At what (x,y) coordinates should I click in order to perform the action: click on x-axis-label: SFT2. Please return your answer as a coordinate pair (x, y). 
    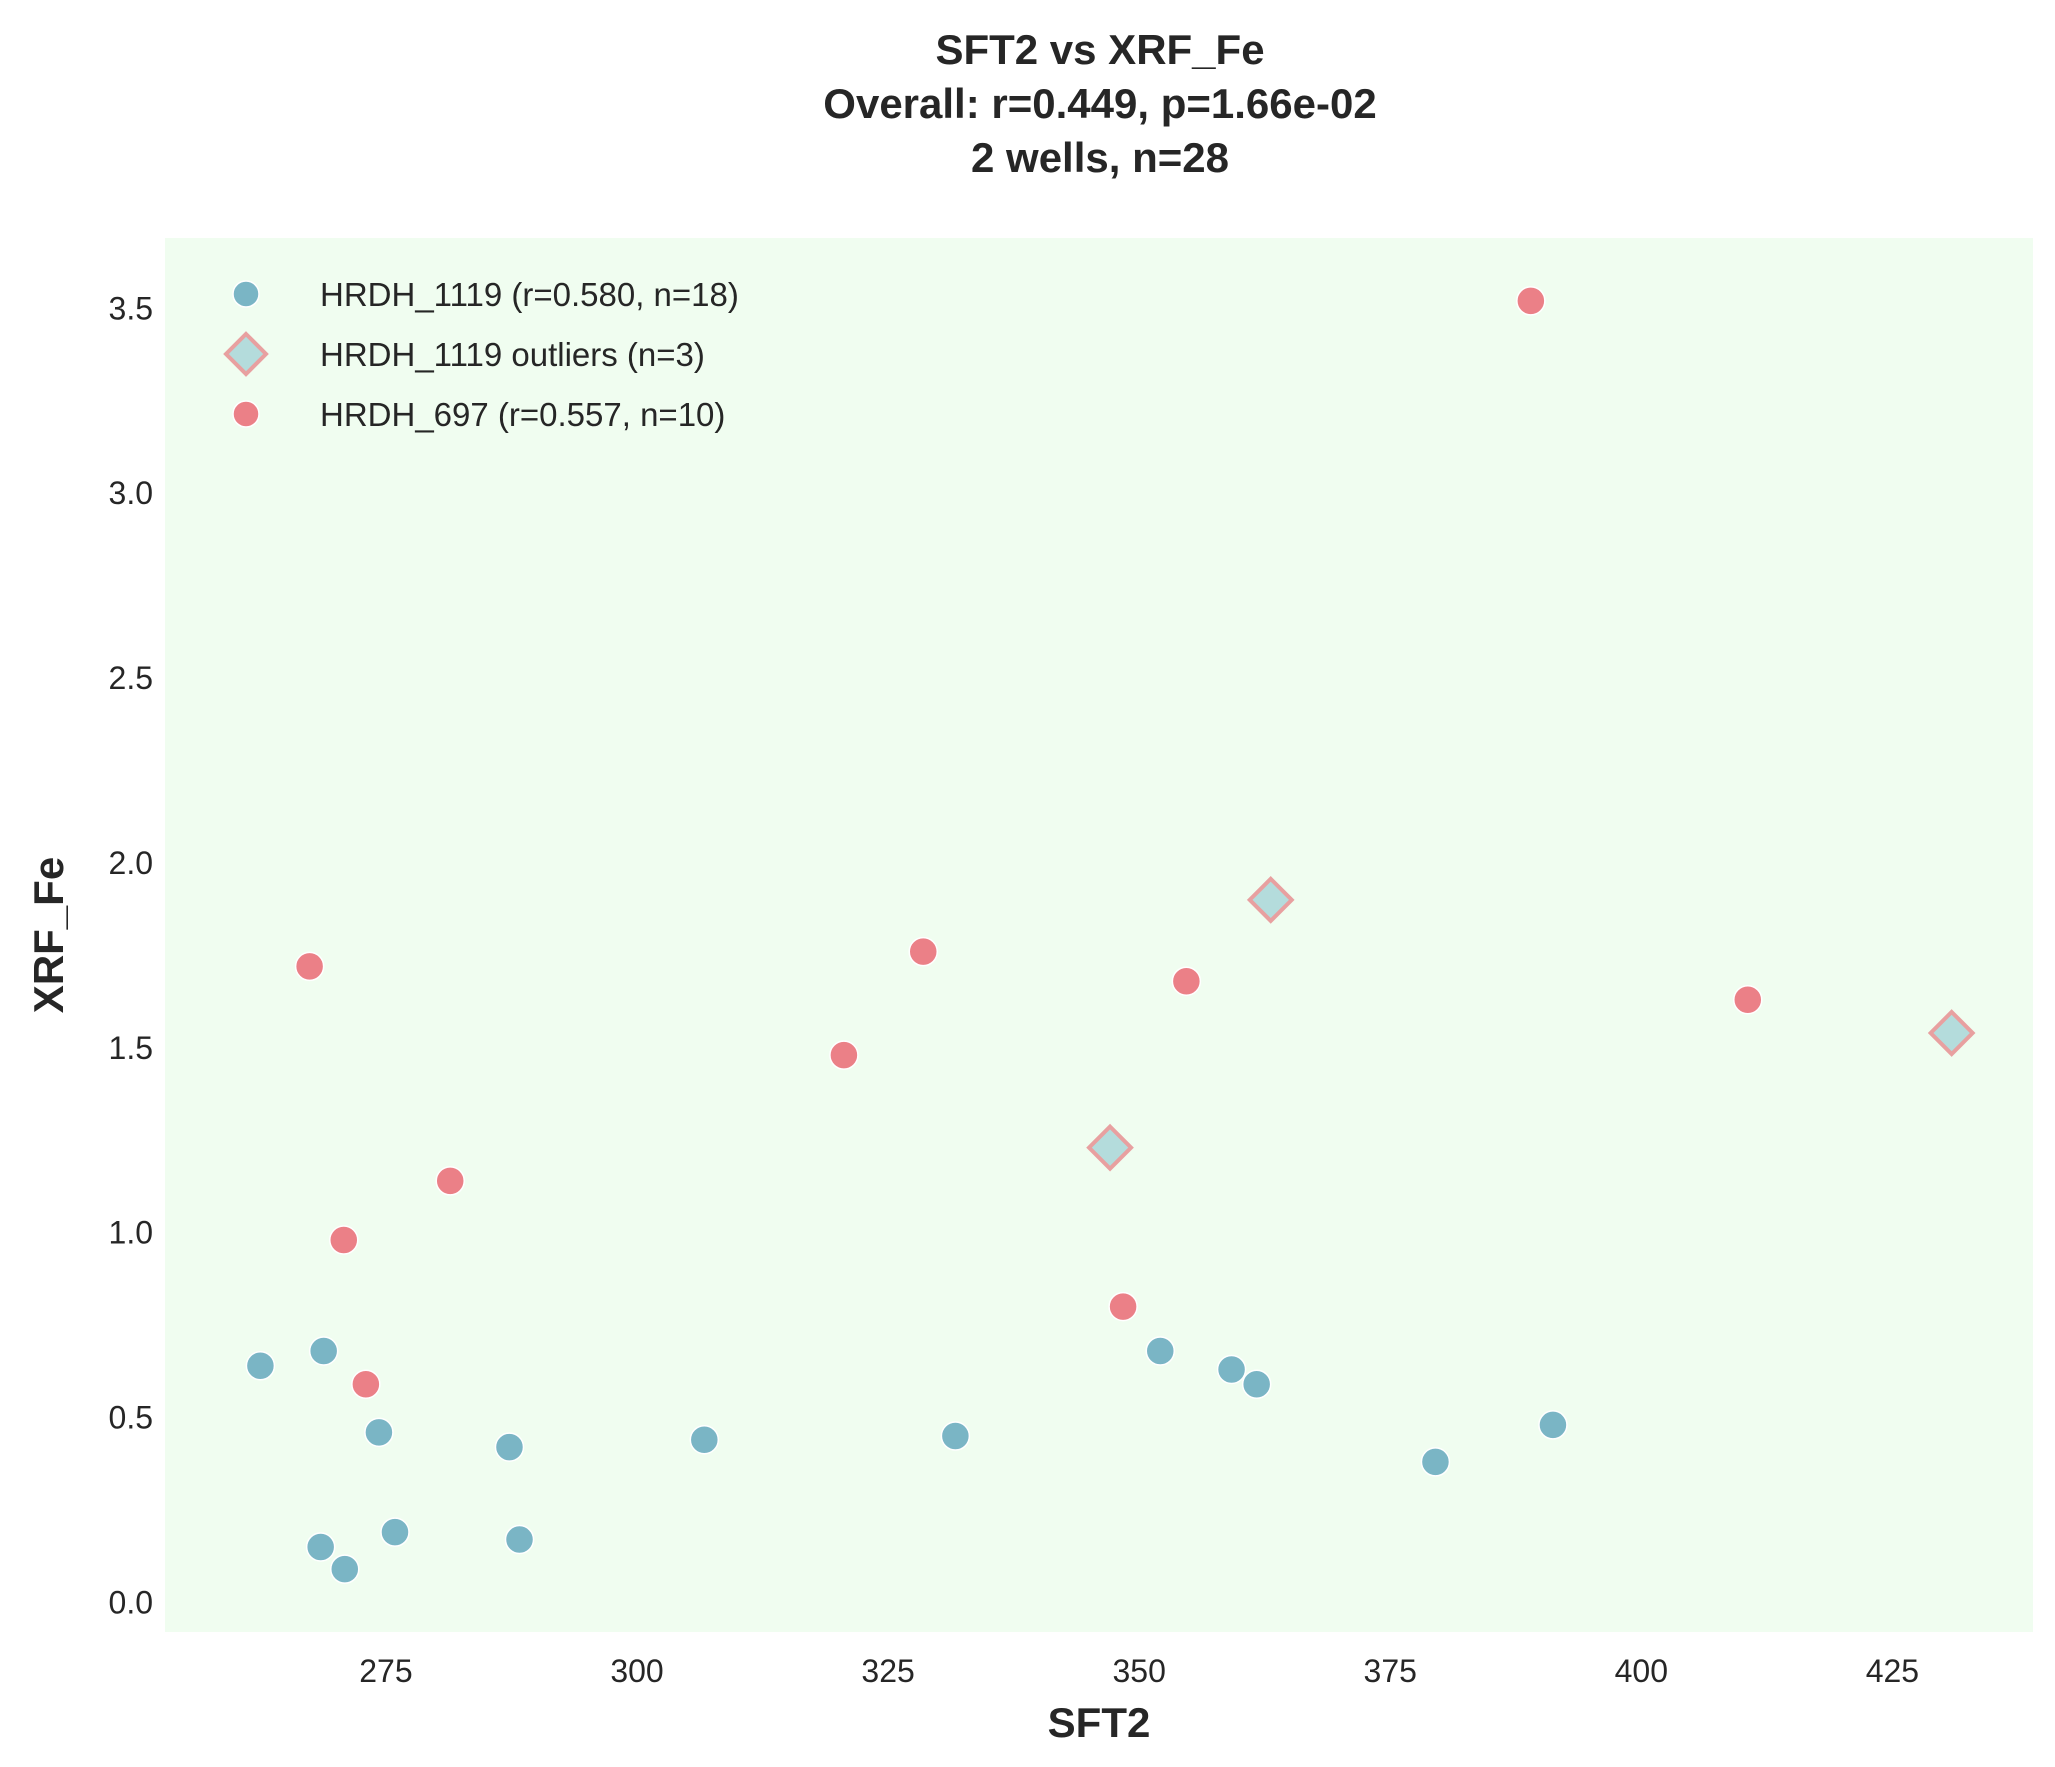
    Looking at the image, I should click on (1099, 1722).